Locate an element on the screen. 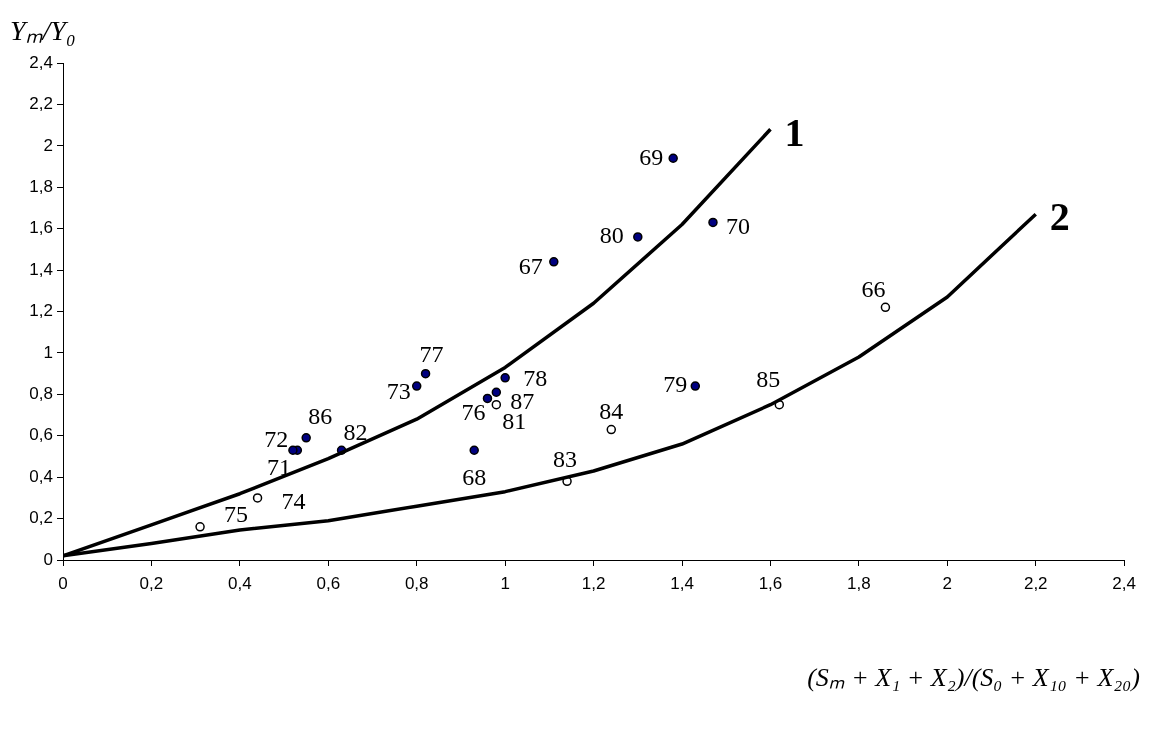 This screenshot has height=738, width=1152. x-tick-label: 1 is located at coordinates (505, 583).